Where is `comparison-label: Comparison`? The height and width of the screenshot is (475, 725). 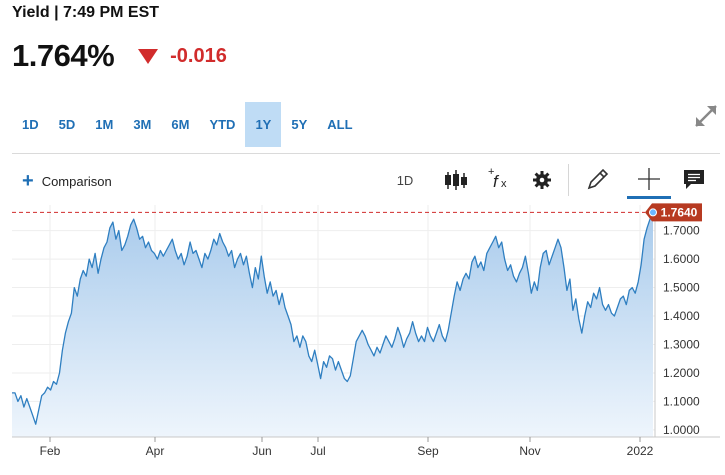
comparison-label: Comparison is located at coordinates (76, 181).